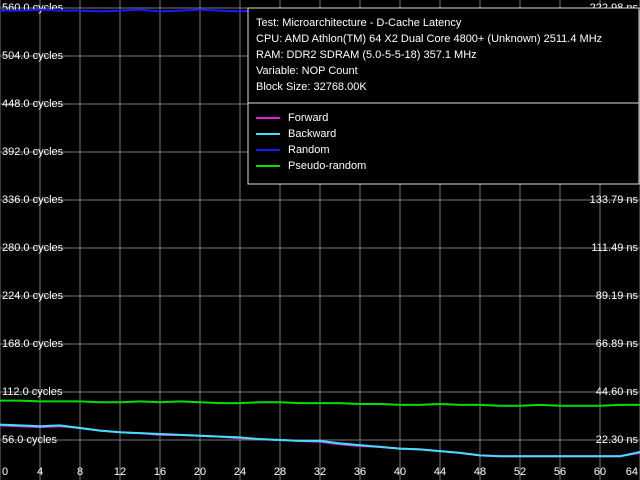  I want to click on x-tick-label: 60, so click(600, 472).